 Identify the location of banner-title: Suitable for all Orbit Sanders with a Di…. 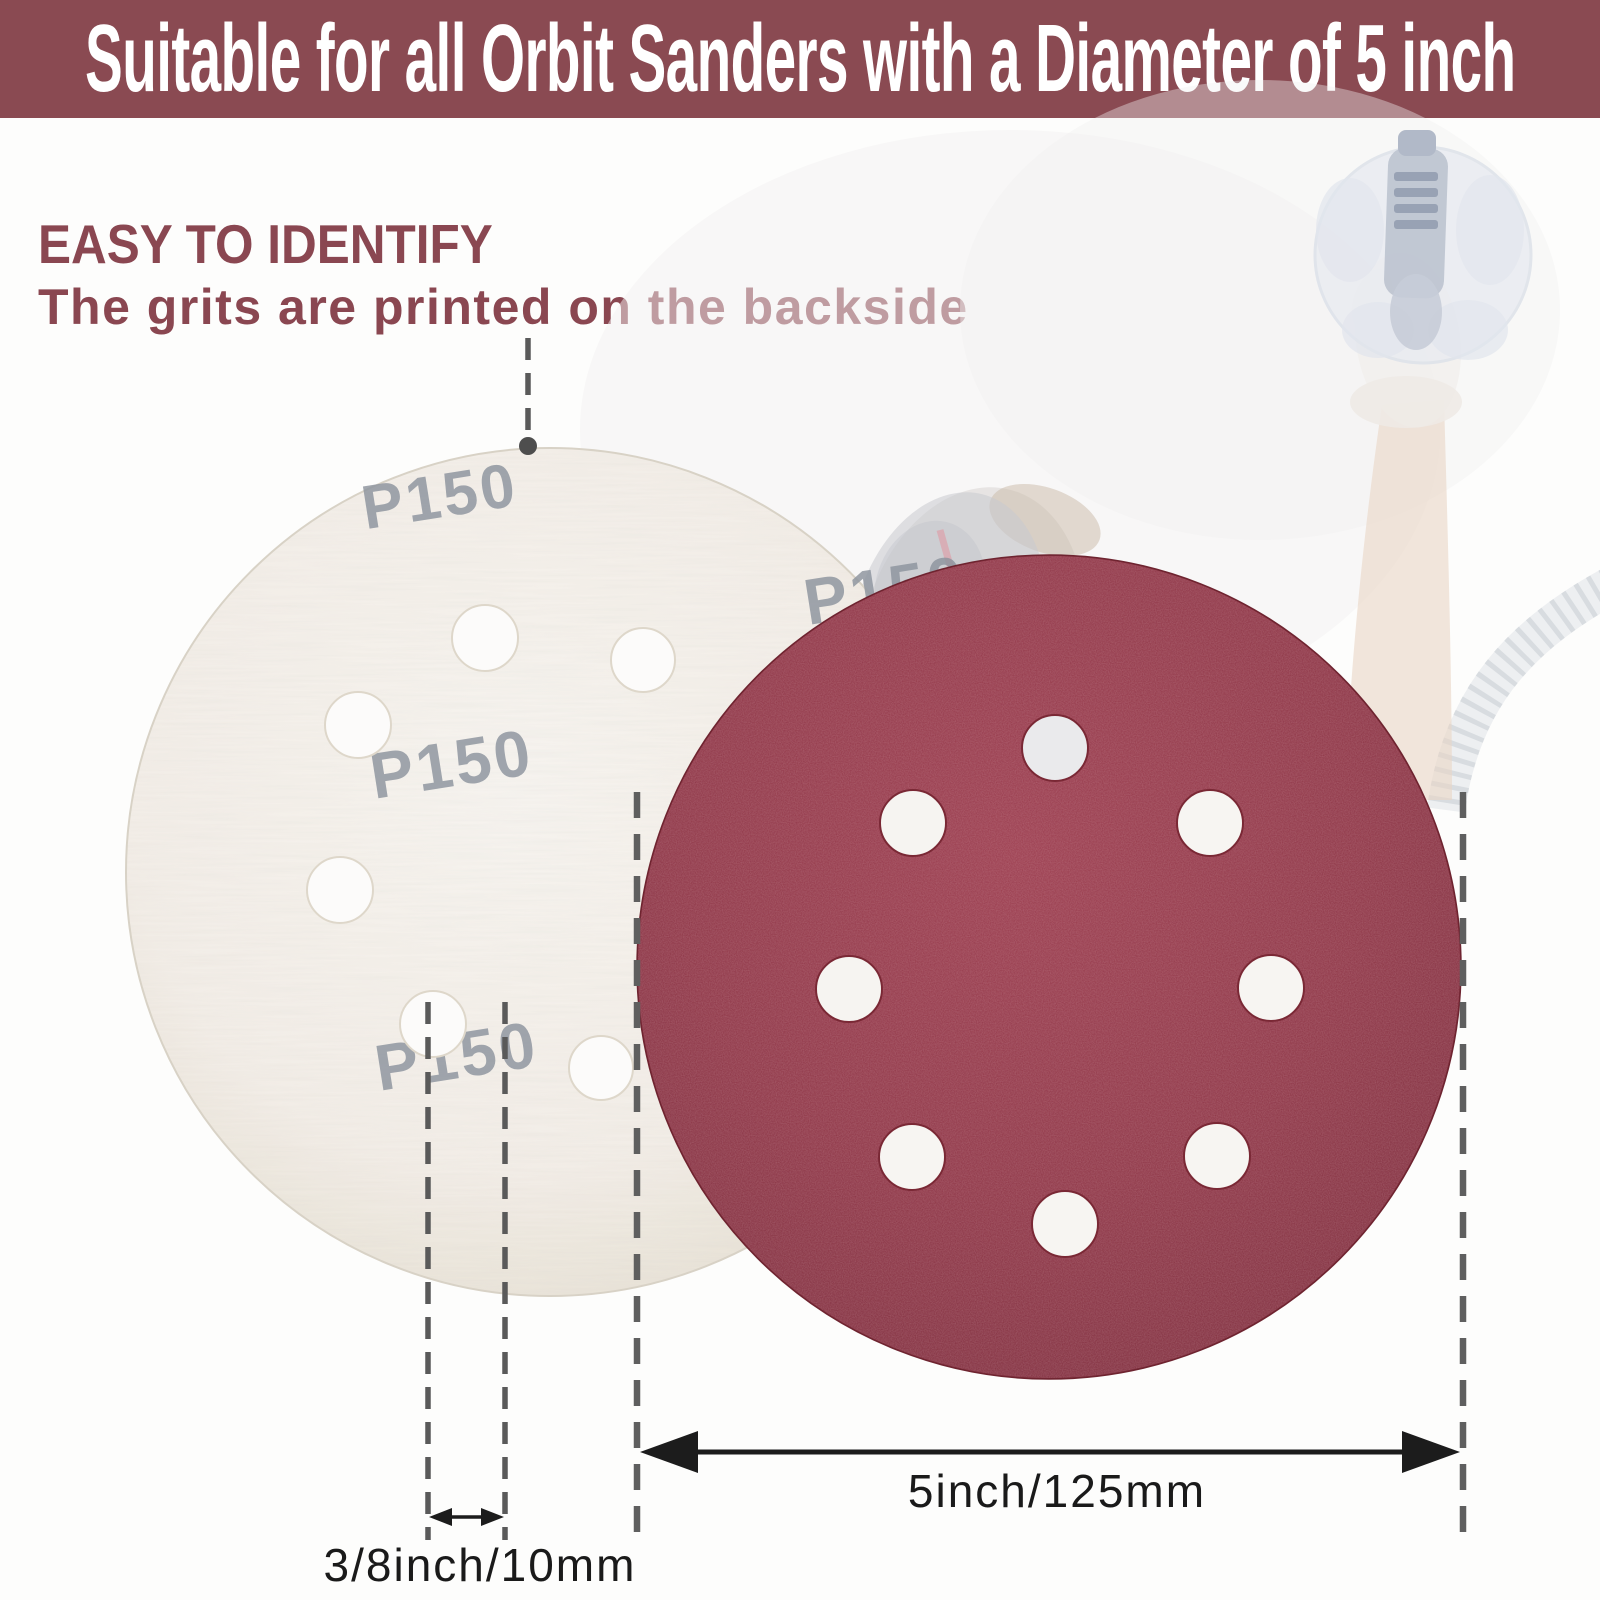
(800, 58).